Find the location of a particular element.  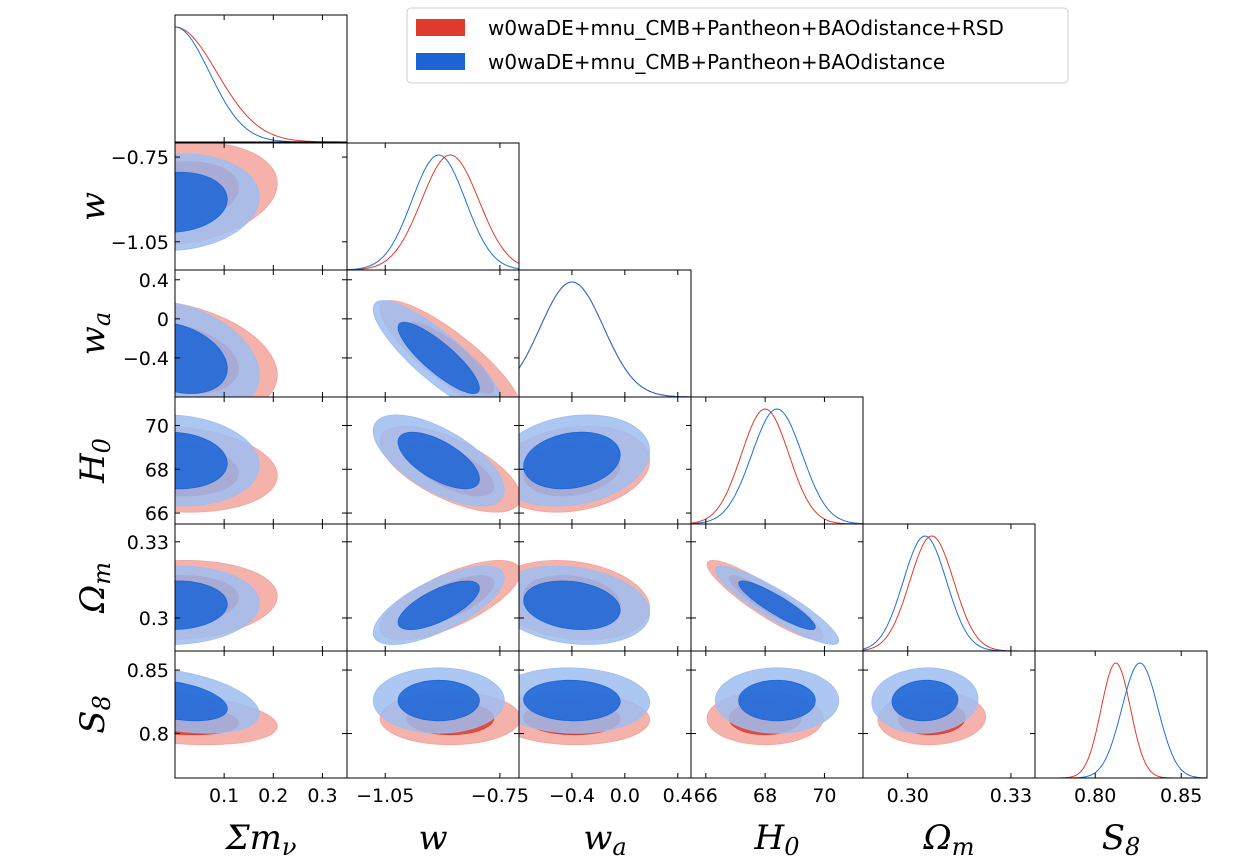

panel-Om-H0 is located at coordinates (777, 587).